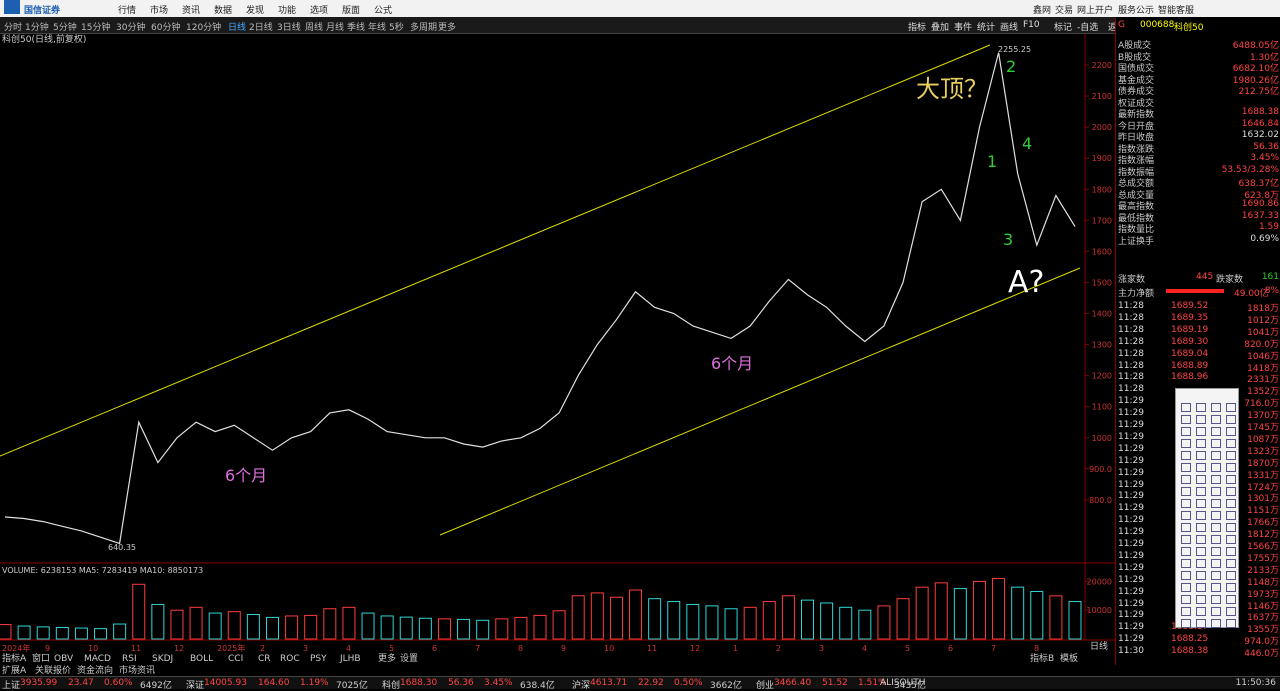 Image resolution: width=1280 pixels, height=691 pixels. I want to click on indicator-tab: BOLL, so click(201, 659).